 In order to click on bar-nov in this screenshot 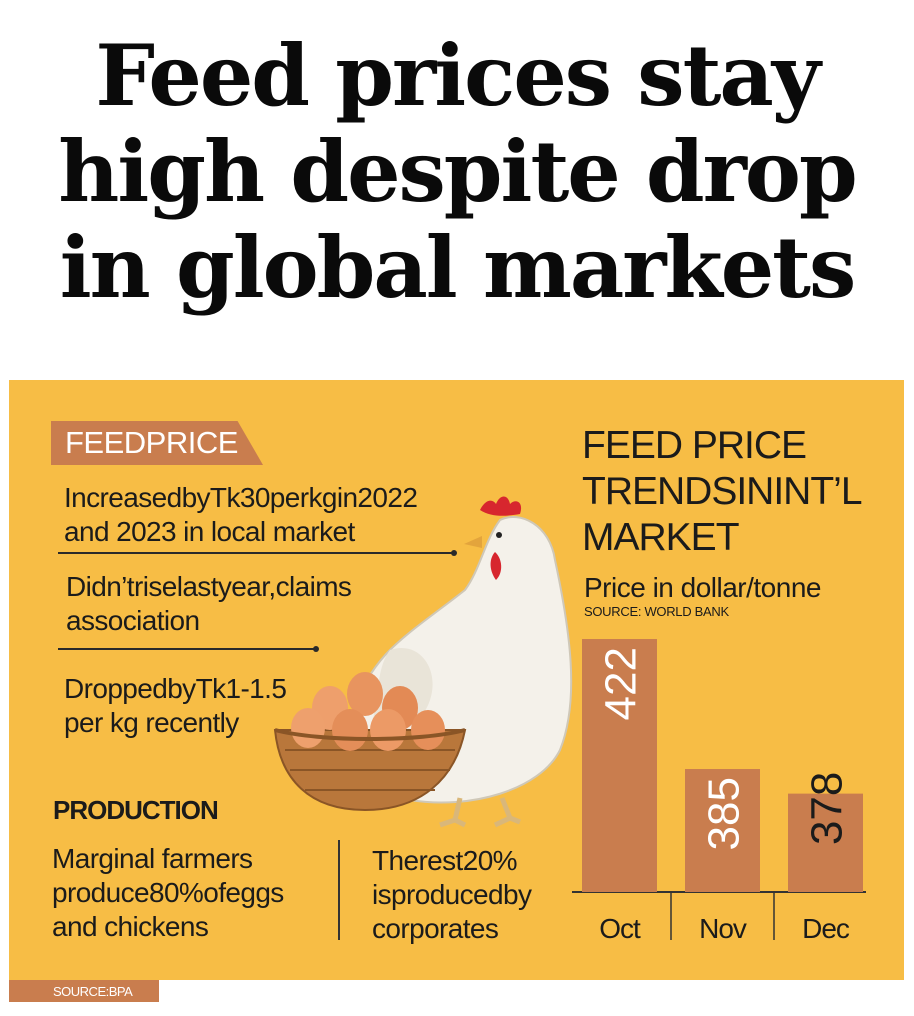, I will do `click(722, 830)`.